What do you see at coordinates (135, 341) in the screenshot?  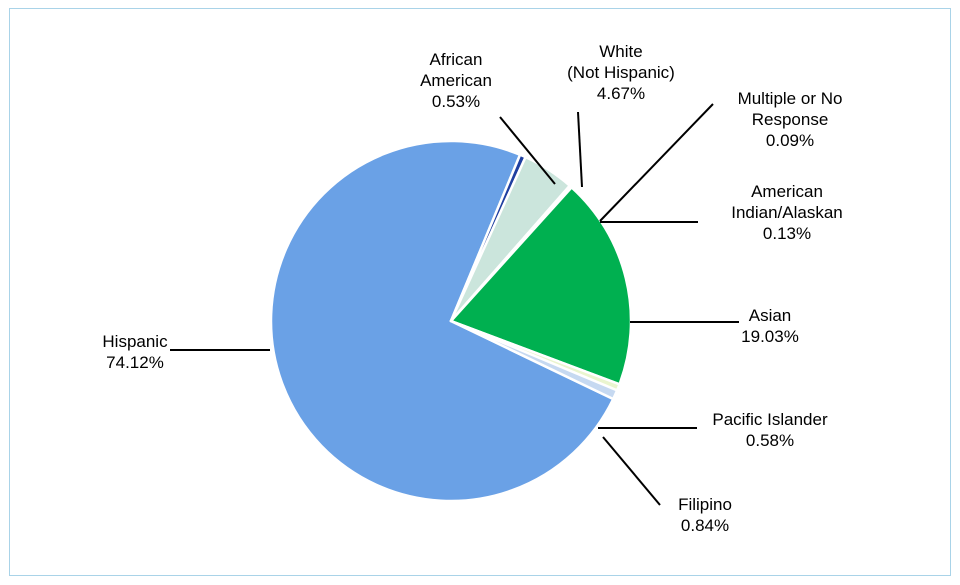 I see `slice-label-line: Hispanic` at bounding box center [135, 341].